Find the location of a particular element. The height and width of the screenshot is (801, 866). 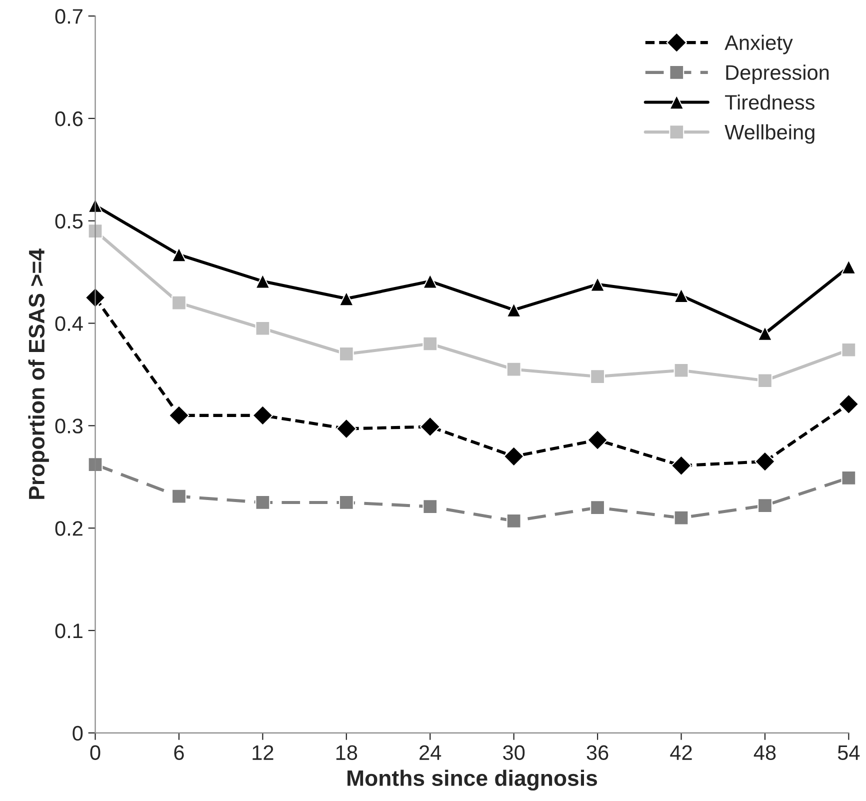

x-tick-label: 54 is located at coordinates (849, 752).